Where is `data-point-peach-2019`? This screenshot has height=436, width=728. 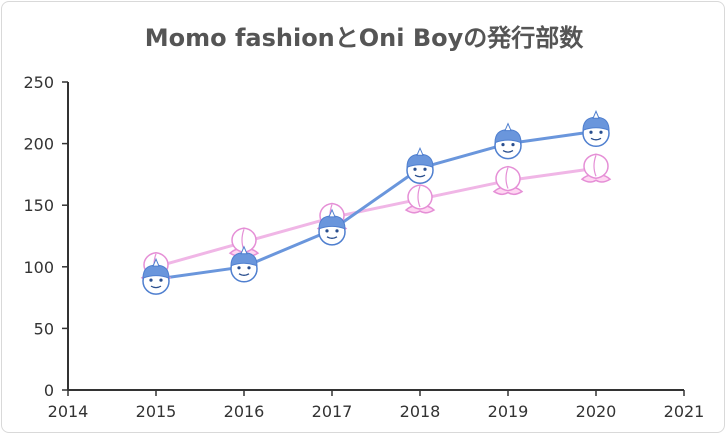
data-point-peach-2019 is located at coordinates (508, 180).